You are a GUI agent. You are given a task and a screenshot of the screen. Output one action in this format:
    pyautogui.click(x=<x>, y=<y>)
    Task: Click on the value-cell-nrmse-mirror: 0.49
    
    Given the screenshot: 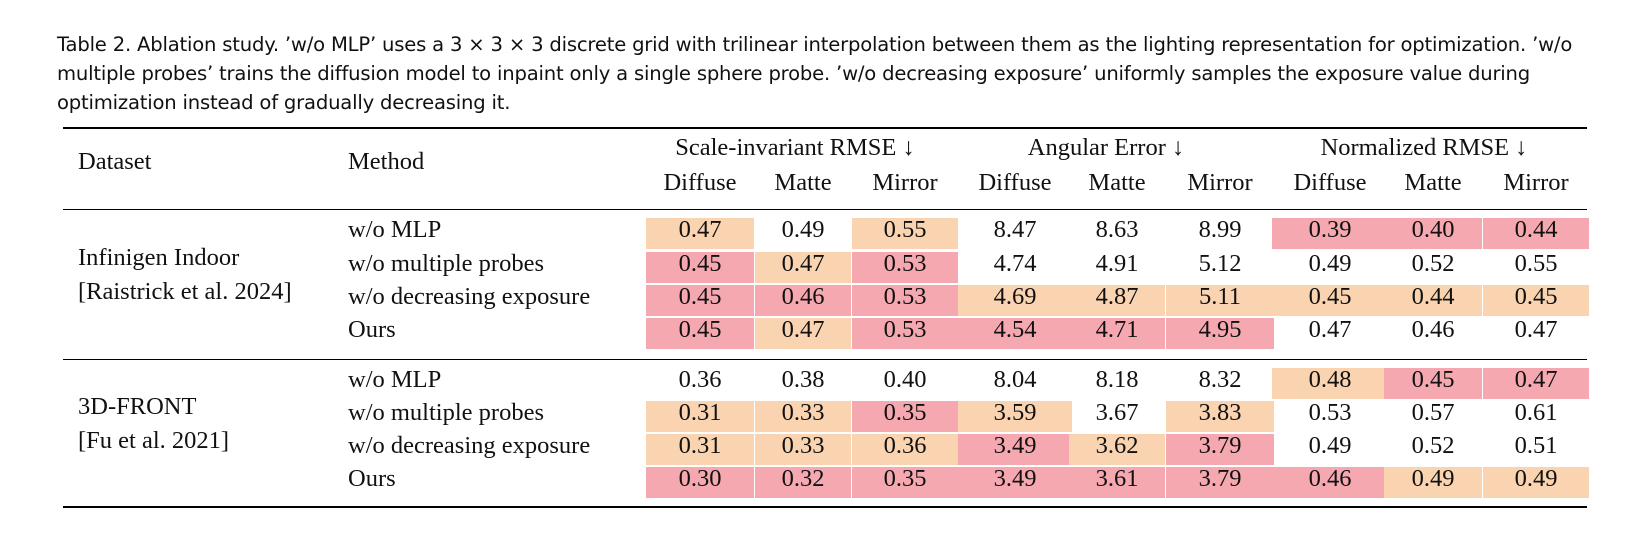 What is the action you would take?
    pyautogui.click(x=1536, y=478)
    